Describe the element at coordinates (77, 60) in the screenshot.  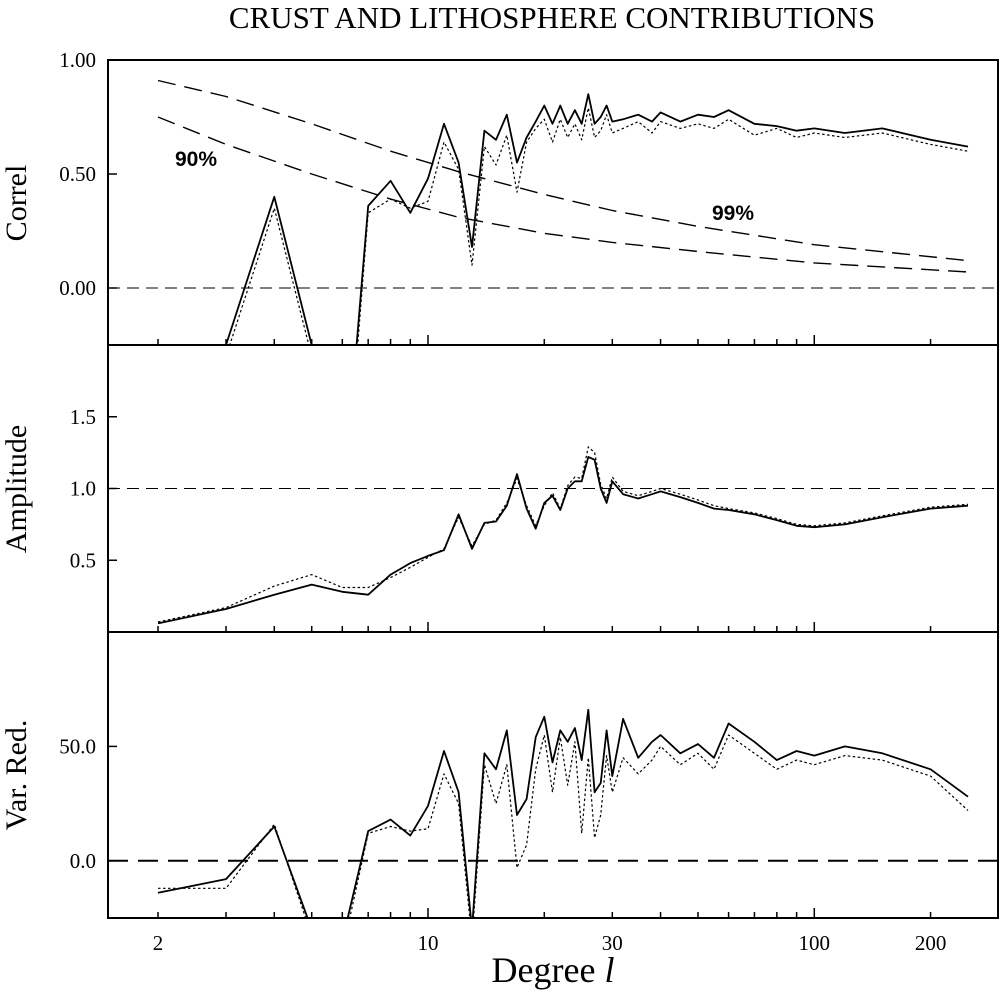
I see `correl-ytick-label: 1.00` at that location.